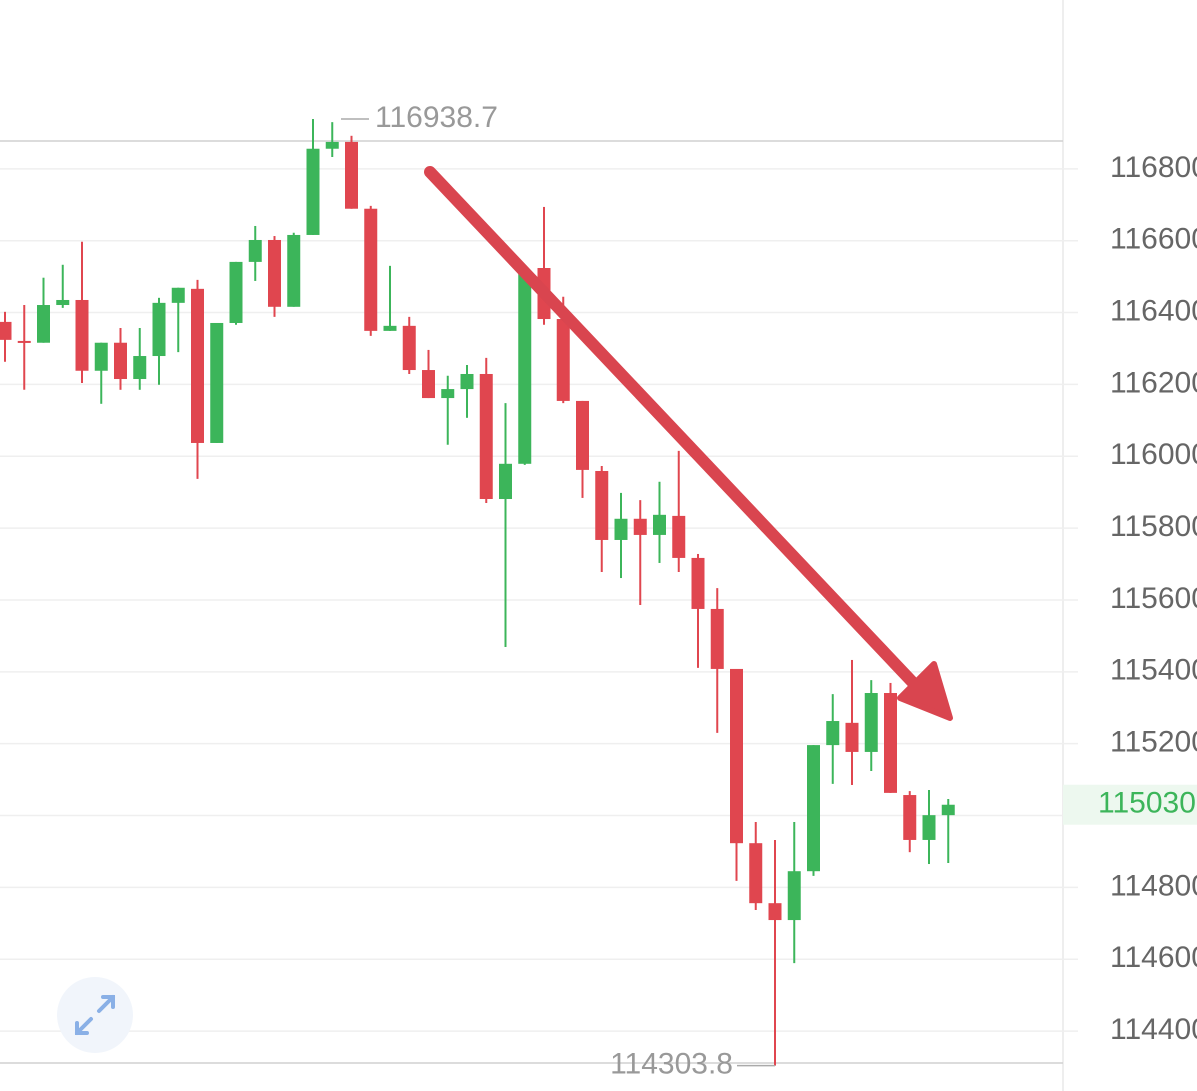  Describe the element at coordinates (1153, 885) in the screenshot. I see `y-tick-label: 114800` at that location.